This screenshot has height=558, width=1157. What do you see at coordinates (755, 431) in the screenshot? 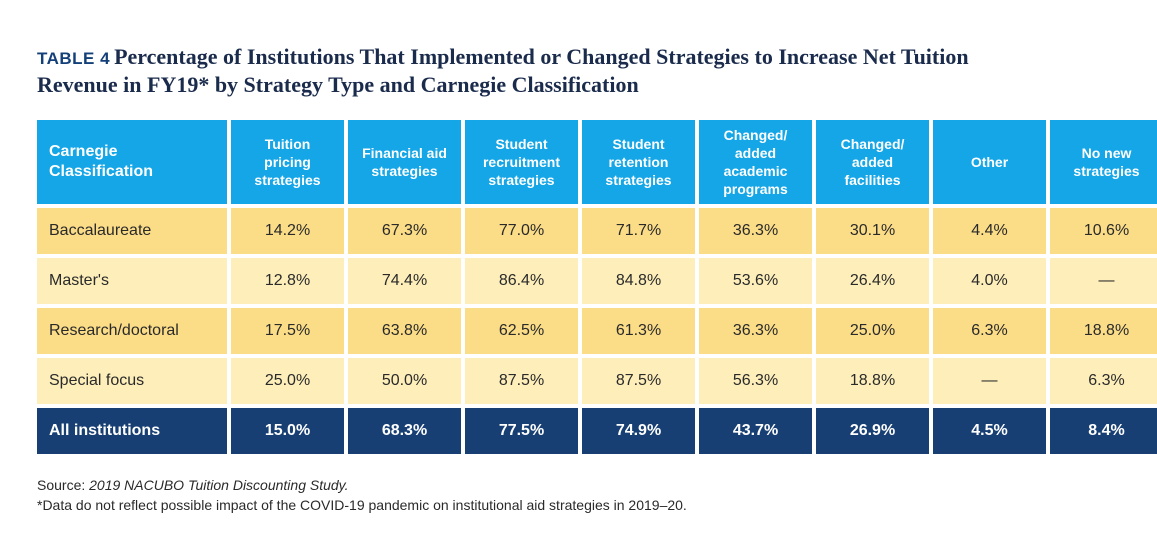
I see `total-cell: 43.7%` at bounding box center [755, 431].